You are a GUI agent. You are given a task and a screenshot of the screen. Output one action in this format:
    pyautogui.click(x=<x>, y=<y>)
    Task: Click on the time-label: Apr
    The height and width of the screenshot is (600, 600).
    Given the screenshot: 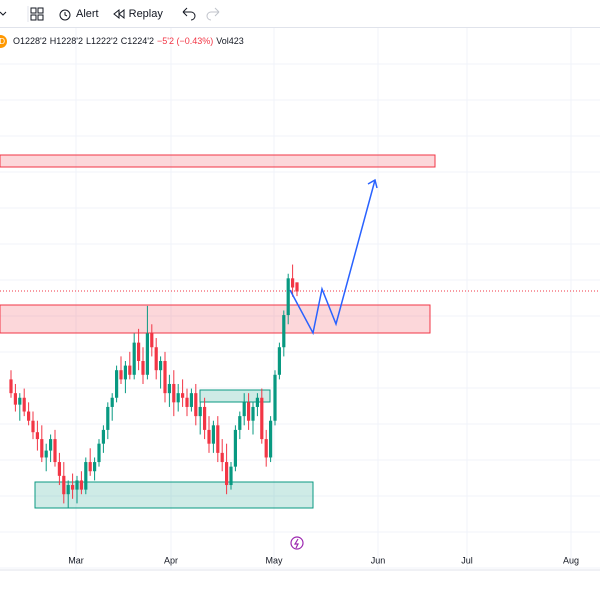 What is the action you would take?
    pyautogui.click(x=171, y=560)
    